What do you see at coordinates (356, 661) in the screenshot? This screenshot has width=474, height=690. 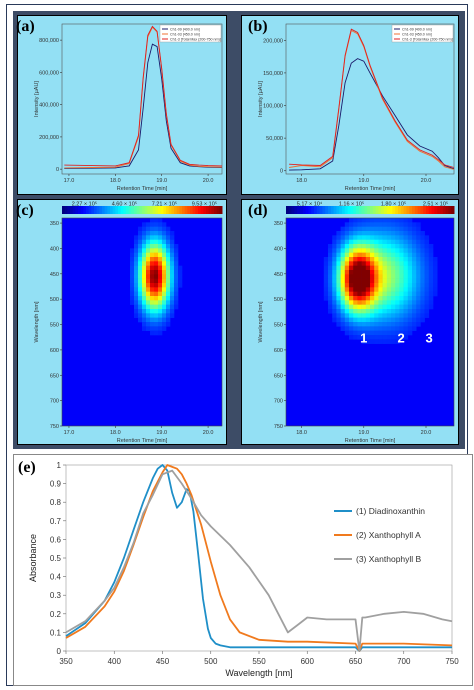 I see `x-tick-label: 650` at bounding box center [356, 661].